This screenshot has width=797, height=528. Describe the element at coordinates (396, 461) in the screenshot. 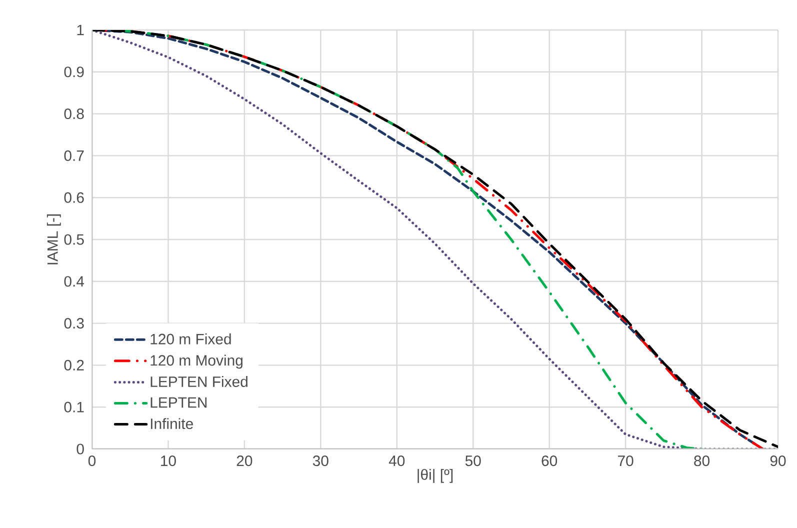

I see `x-tick-label: 40` at that location.